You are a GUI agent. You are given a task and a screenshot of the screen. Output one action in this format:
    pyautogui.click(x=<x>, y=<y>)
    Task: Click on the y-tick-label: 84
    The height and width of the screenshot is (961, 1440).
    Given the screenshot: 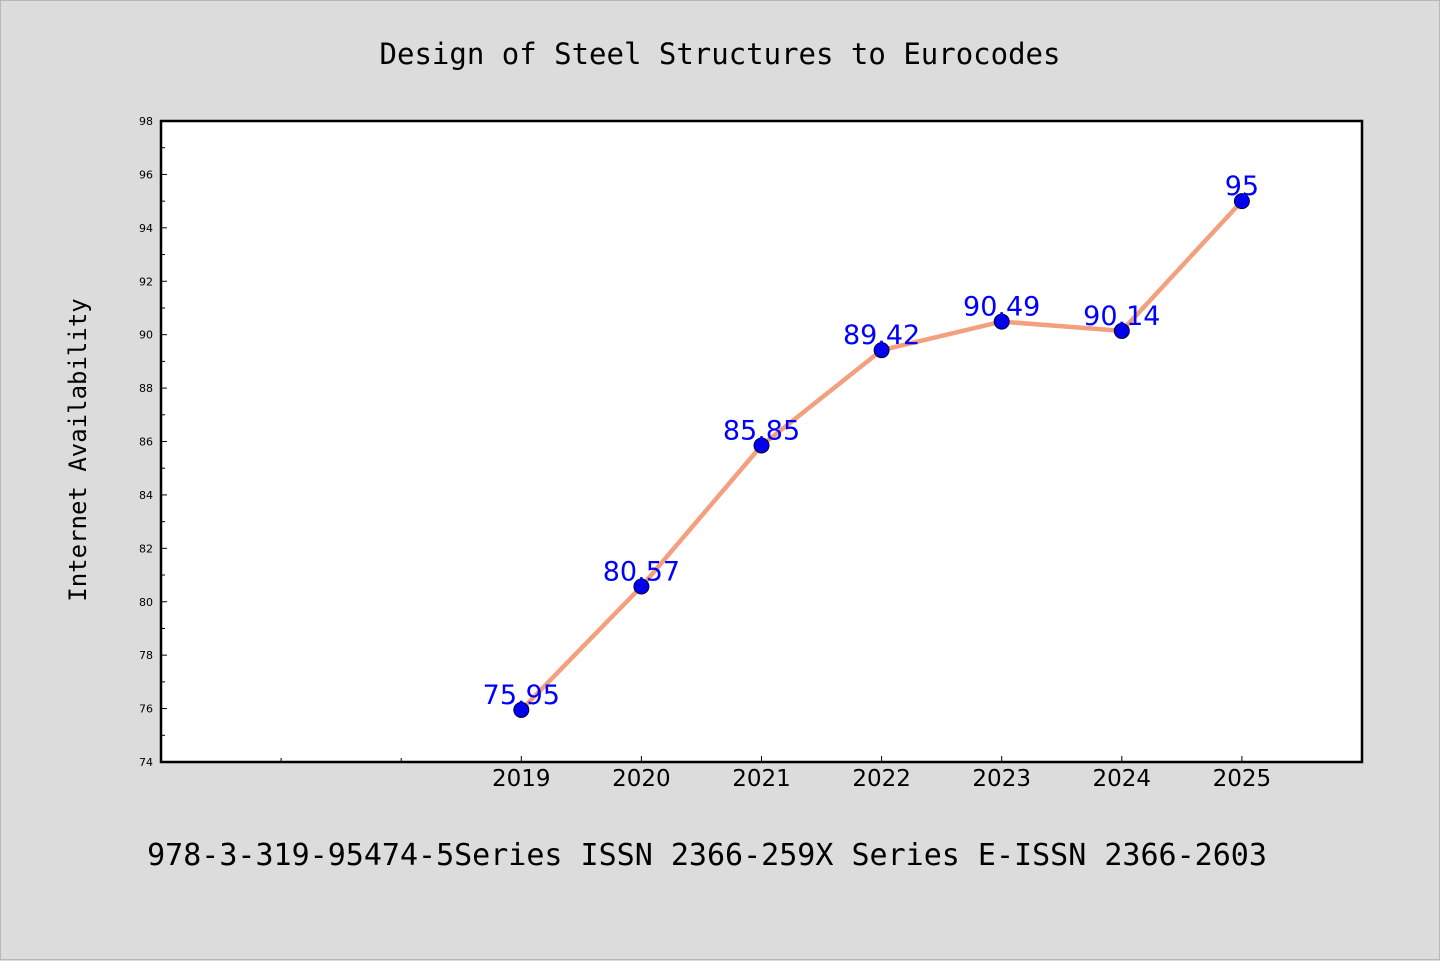 What is the action you would take?
    pyautogui.click(x=146, y=495)
    